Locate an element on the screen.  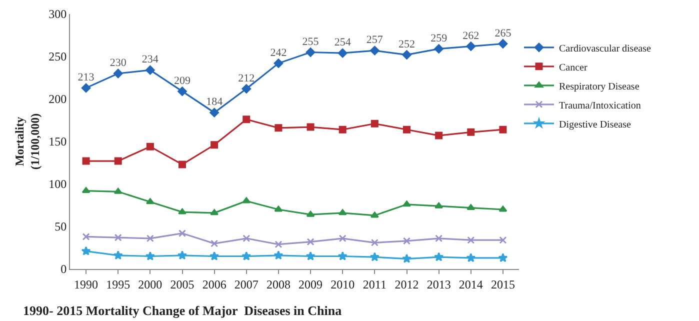
data-label: 254 is located at coordinates (343, 42).